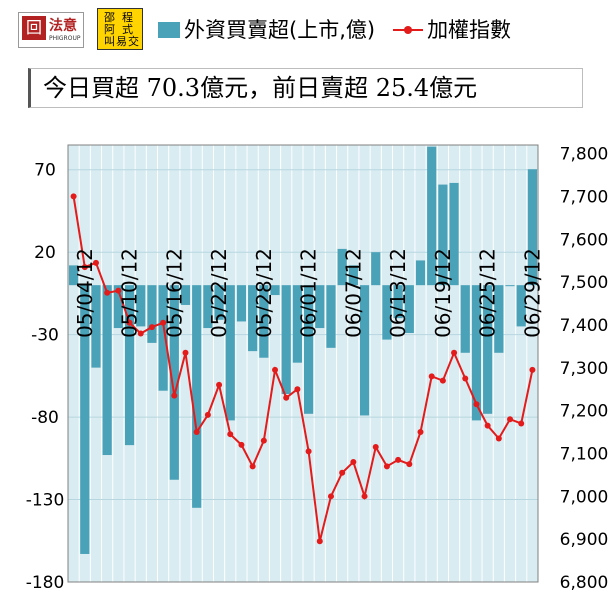 This screenshot has width=609, height=603. Describe the element at coordinates (469, 30) in the screenshot. I see `line-legend-label: 加權指數` at that location.